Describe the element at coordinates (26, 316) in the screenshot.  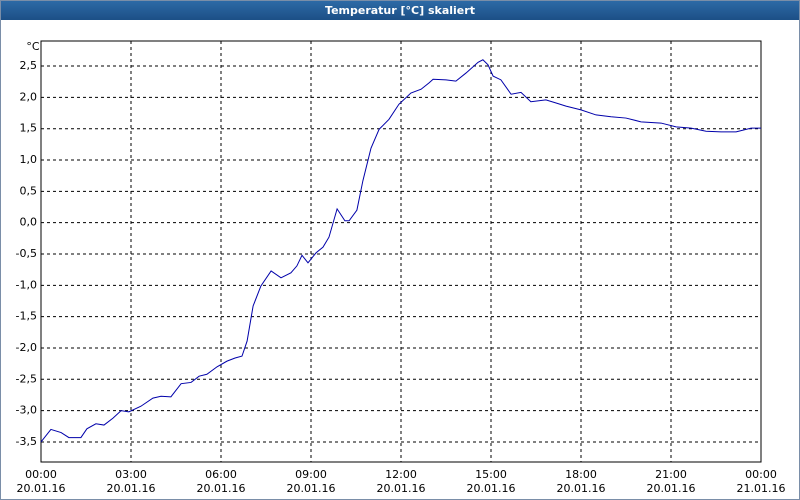
I see `y-tick-label: -1,5` at that location.